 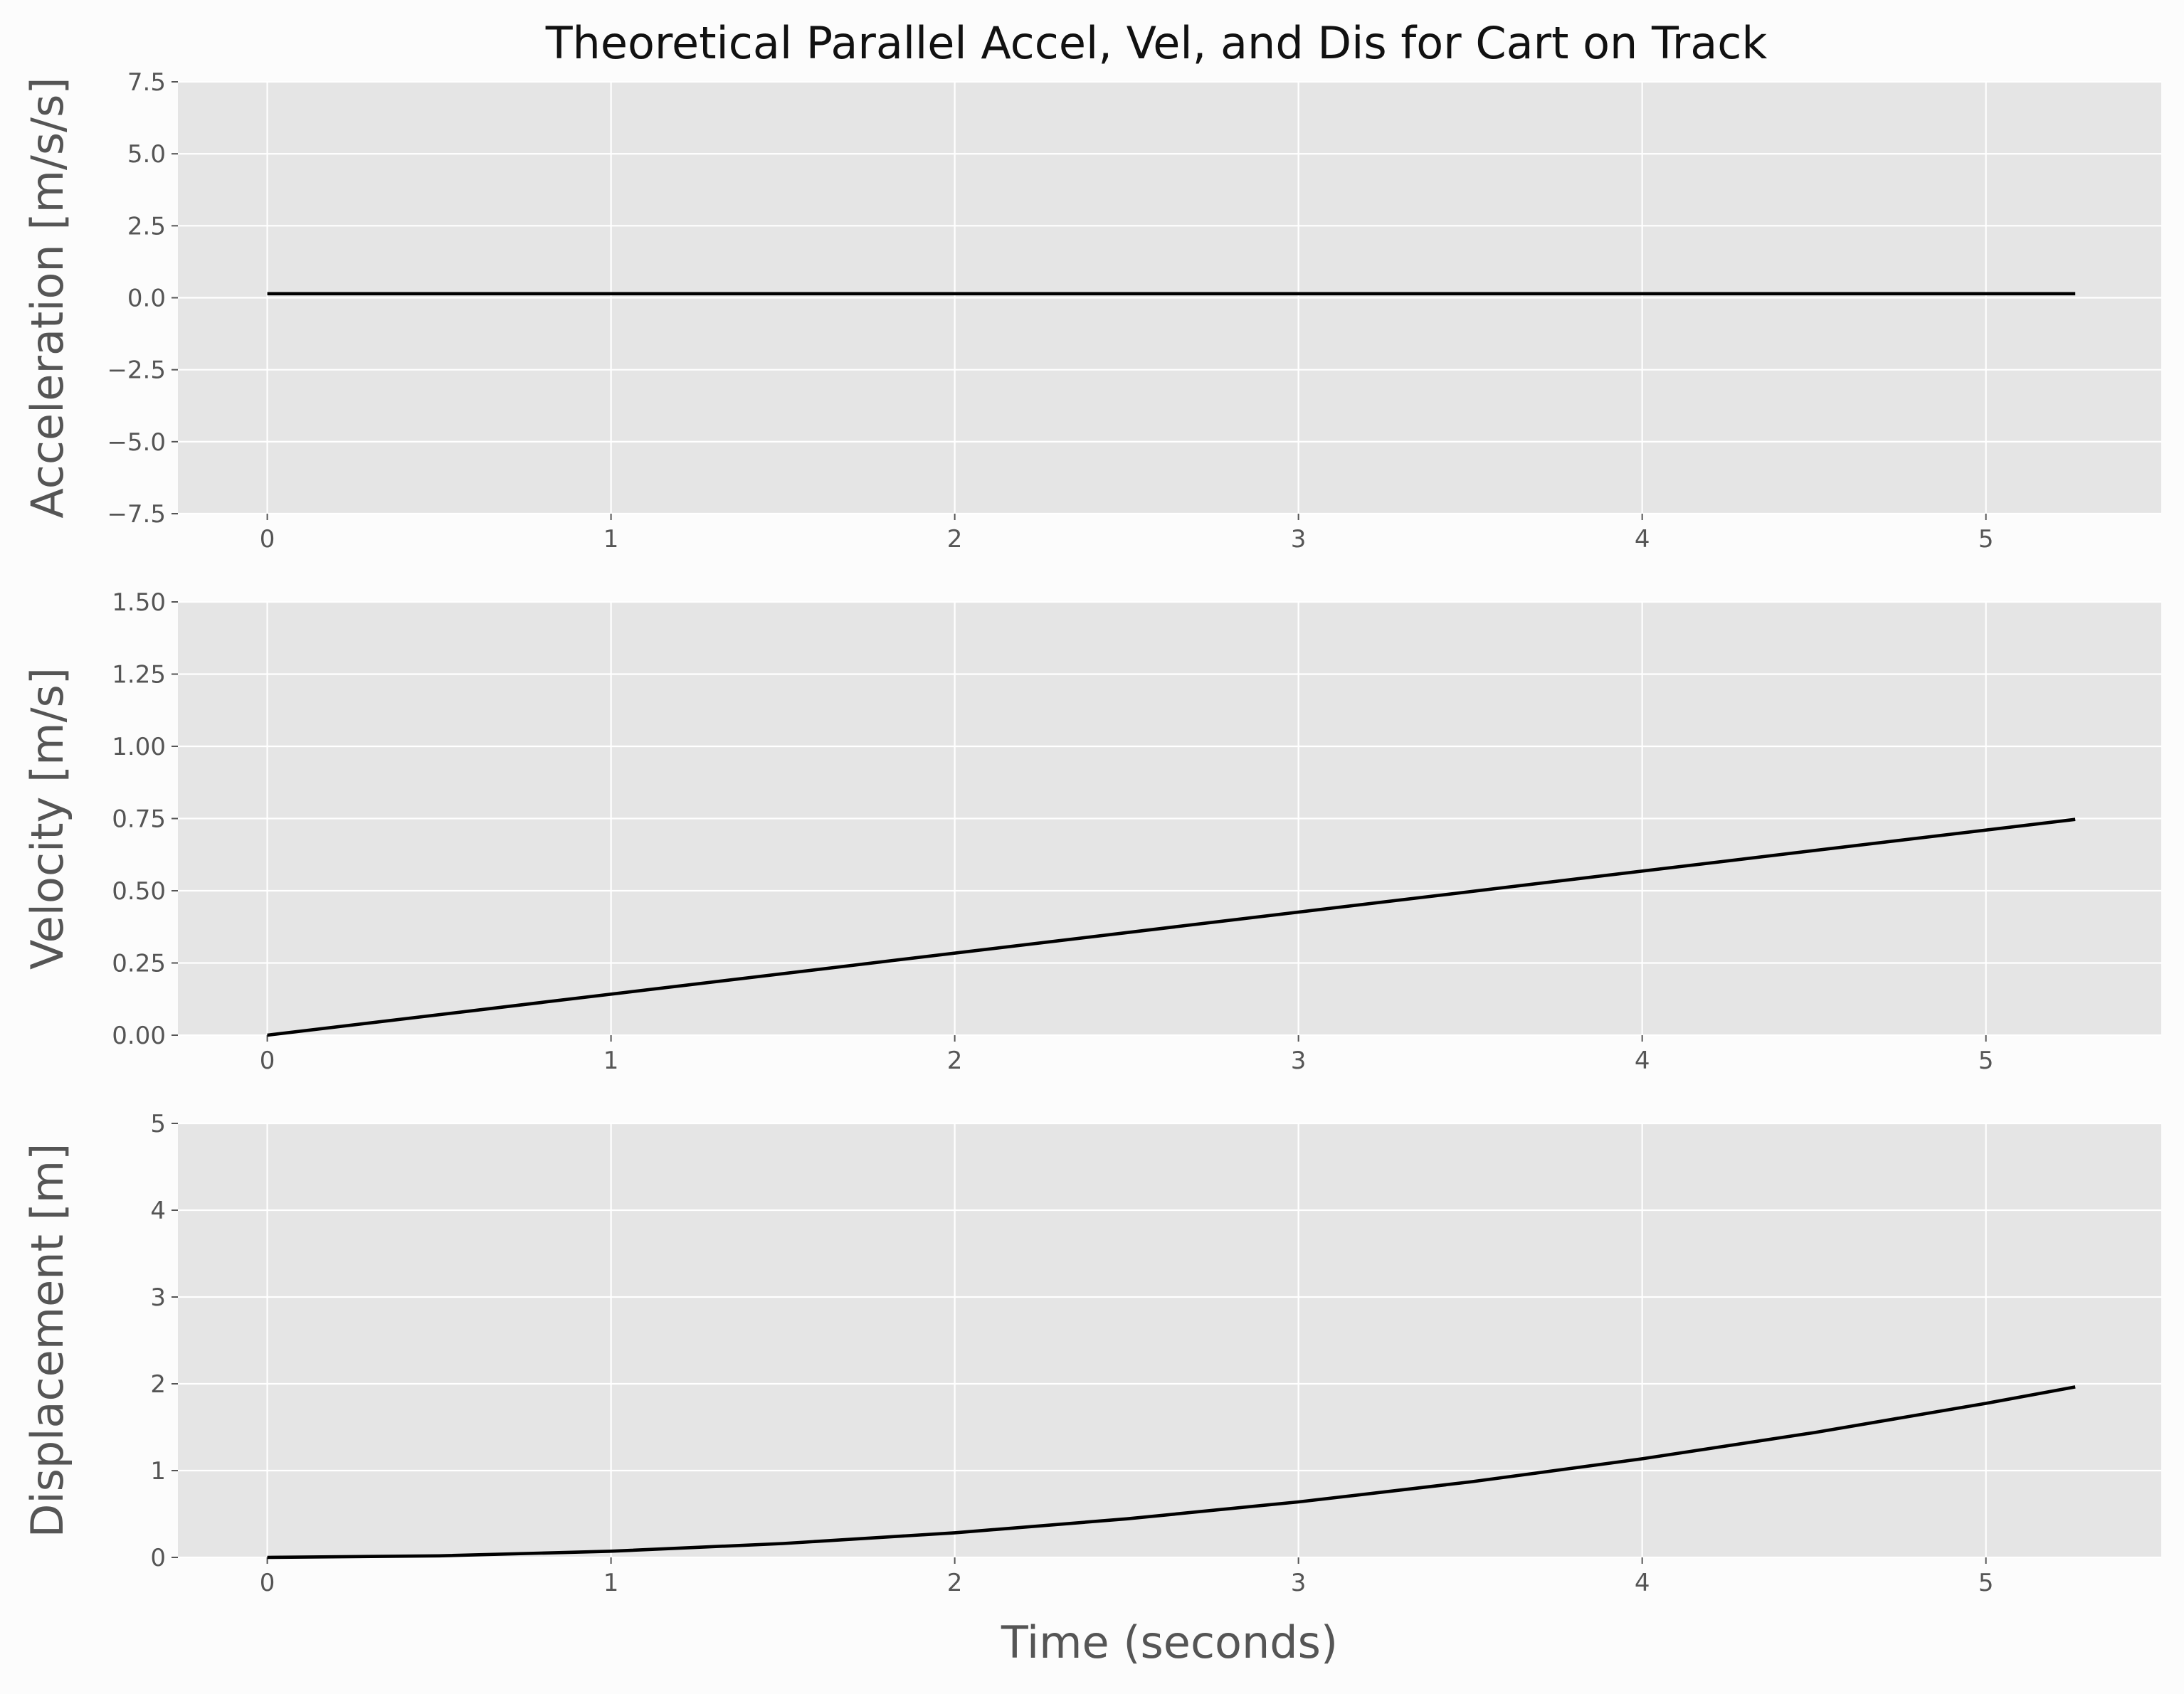 I want to click on velocity-x-tick-label: 2, so click(x=955, y=1061).